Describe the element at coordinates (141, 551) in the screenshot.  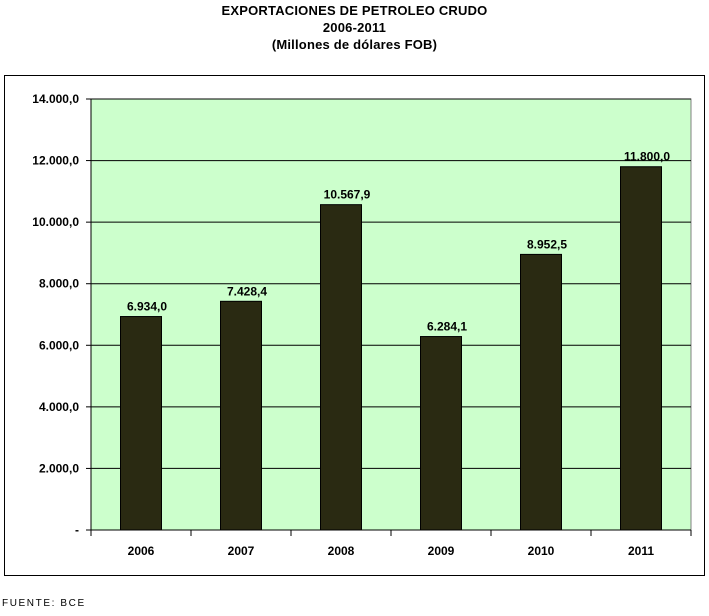
I see `x-tick-label-2006: 2006` at that location.